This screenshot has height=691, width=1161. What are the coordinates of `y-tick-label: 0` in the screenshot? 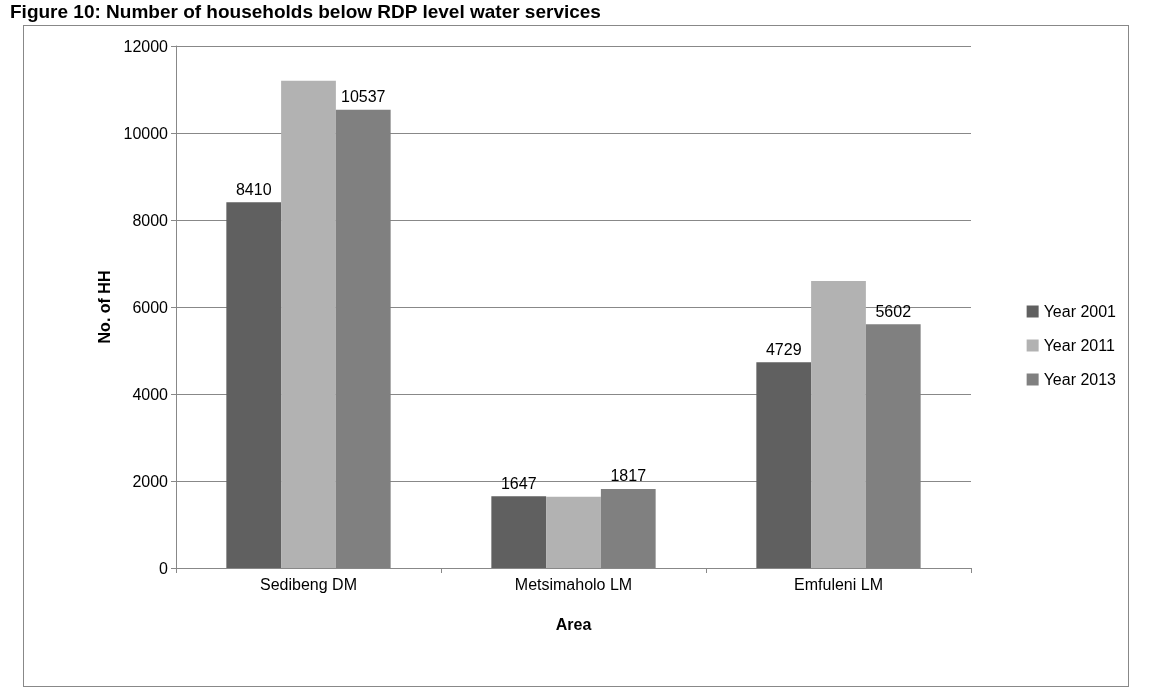 It's located at (164, 568).